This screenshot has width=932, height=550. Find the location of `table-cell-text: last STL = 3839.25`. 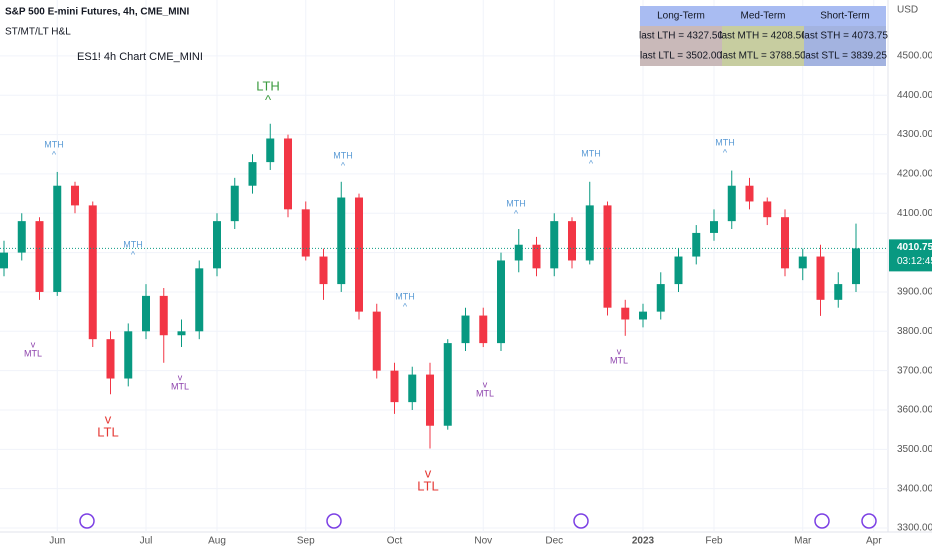

table-cell-text: last STL = 3839.25 is located at coordinates (845, 56).